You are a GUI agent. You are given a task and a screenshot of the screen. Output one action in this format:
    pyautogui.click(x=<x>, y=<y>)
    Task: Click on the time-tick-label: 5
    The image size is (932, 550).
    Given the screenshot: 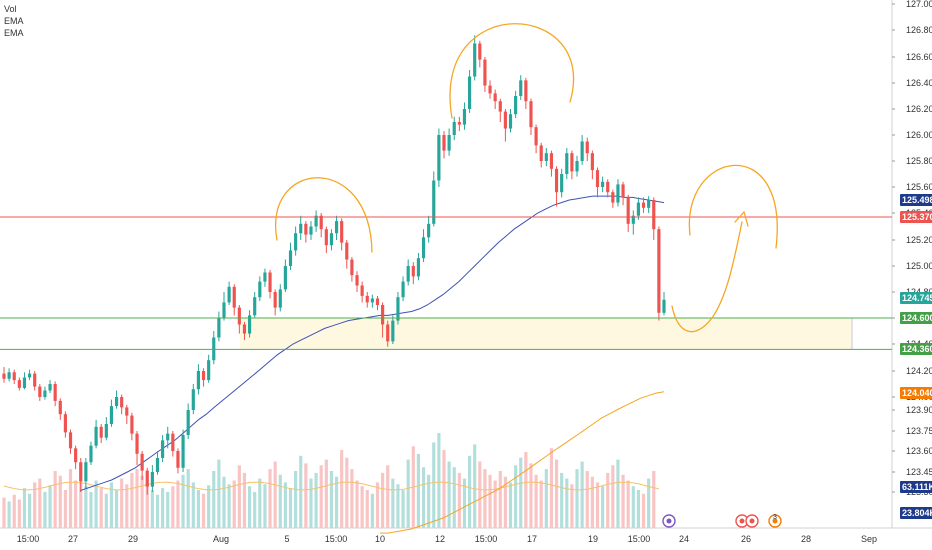 What is the action you would take?
    pyautogui.click(x=286, y=539)
    